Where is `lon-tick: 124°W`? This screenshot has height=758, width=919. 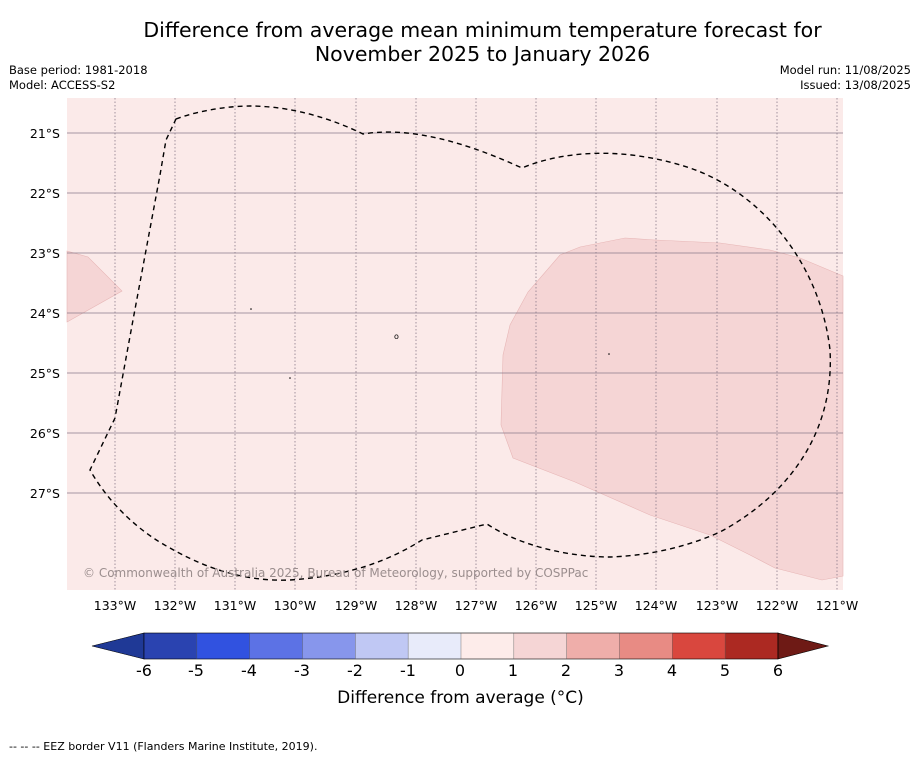
lon-tick: 124°W is located at coordinates (656, 605).